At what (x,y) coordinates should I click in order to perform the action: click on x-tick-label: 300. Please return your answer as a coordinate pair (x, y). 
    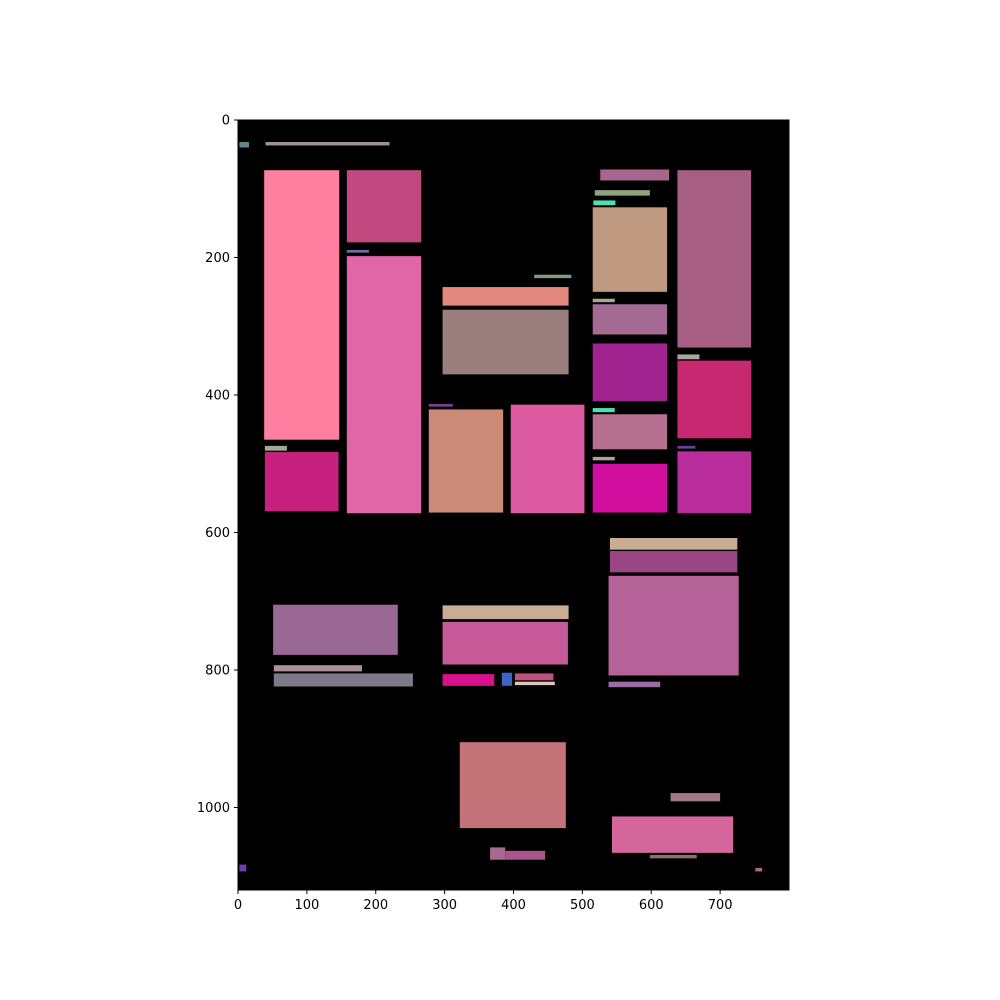
    Looking at the image, I should click on (444, 905).